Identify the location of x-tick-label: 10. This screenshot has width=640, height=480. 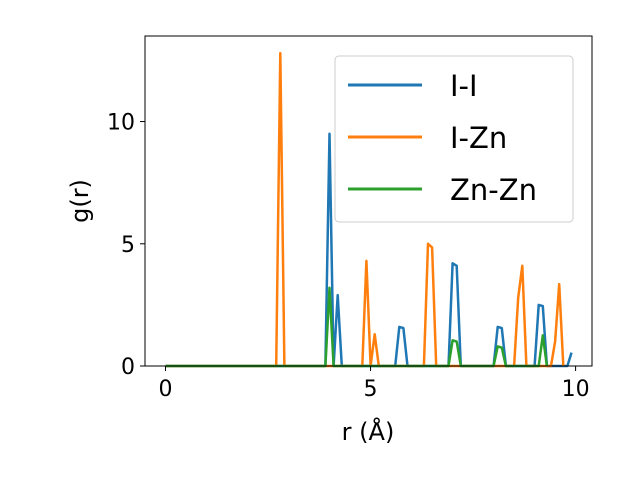
(576, 389).